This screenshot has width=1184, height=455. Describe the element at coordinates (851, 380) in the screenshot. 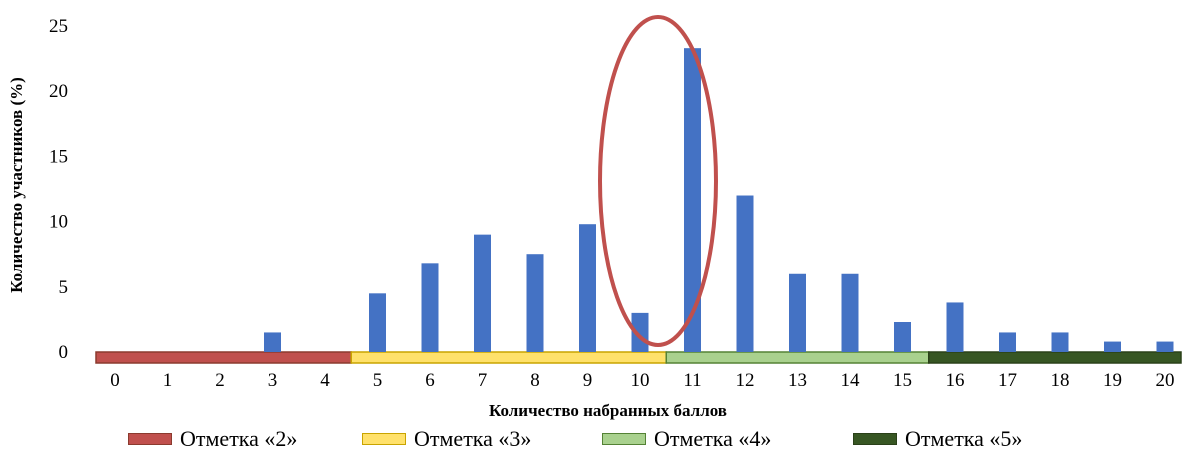

I see `x-tick-label: 14` at that location.